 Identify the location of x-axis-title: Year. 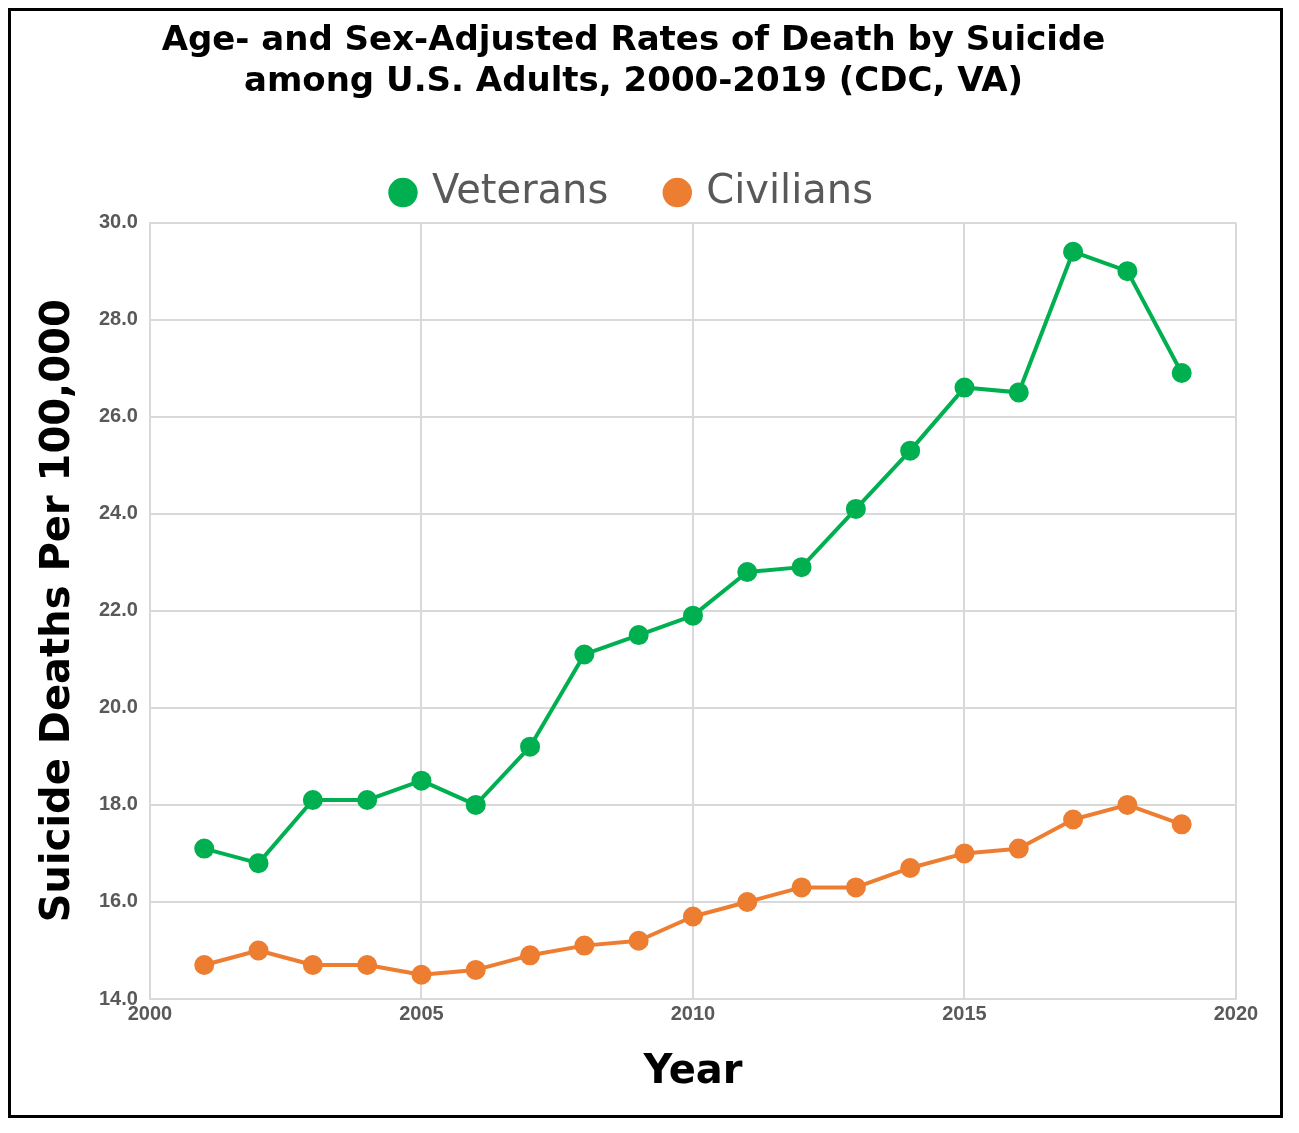
(692, 1069).